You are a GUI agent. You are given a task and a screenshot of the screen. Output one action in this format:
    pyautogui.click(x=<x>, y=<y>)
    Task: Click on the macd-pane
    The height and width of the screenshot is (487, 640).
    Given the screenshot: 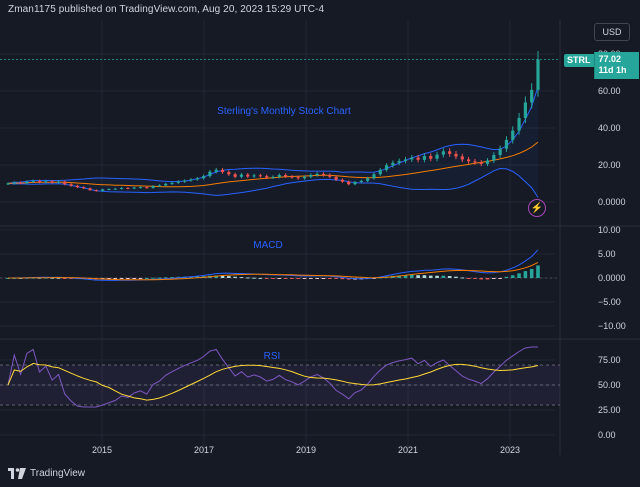 What is the action you would take?
    pyautogui.click(x=280, y=265)
    